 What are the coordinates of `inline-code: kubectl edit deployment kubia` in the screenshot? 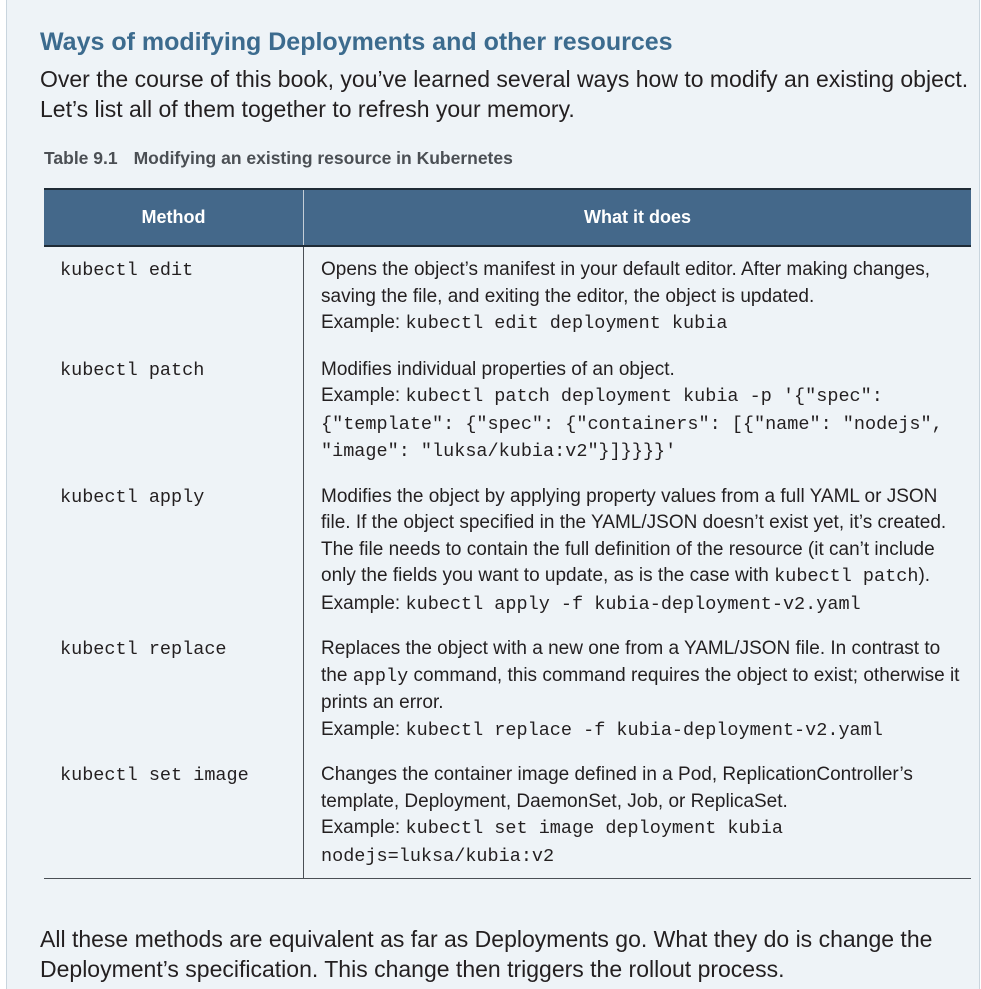 It's located at (566, 323).